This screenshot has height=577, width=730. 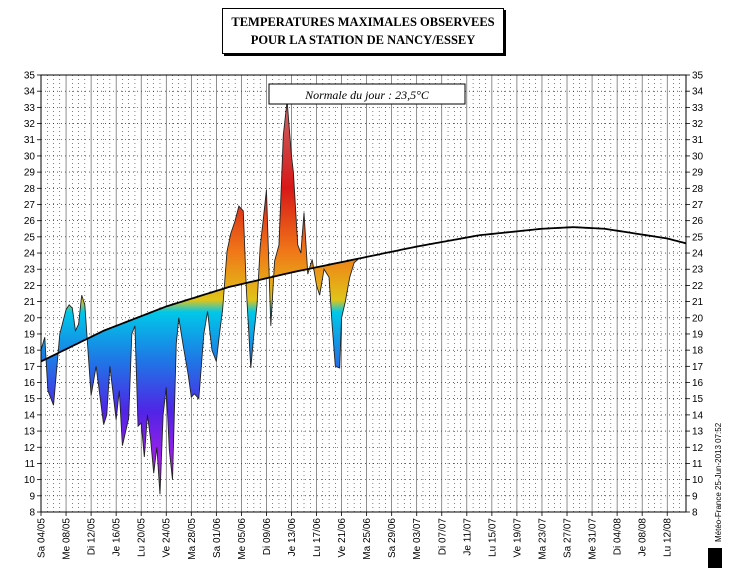 I want to click on x-tick-label: Sa 04/05, so click(x=42, y=538).